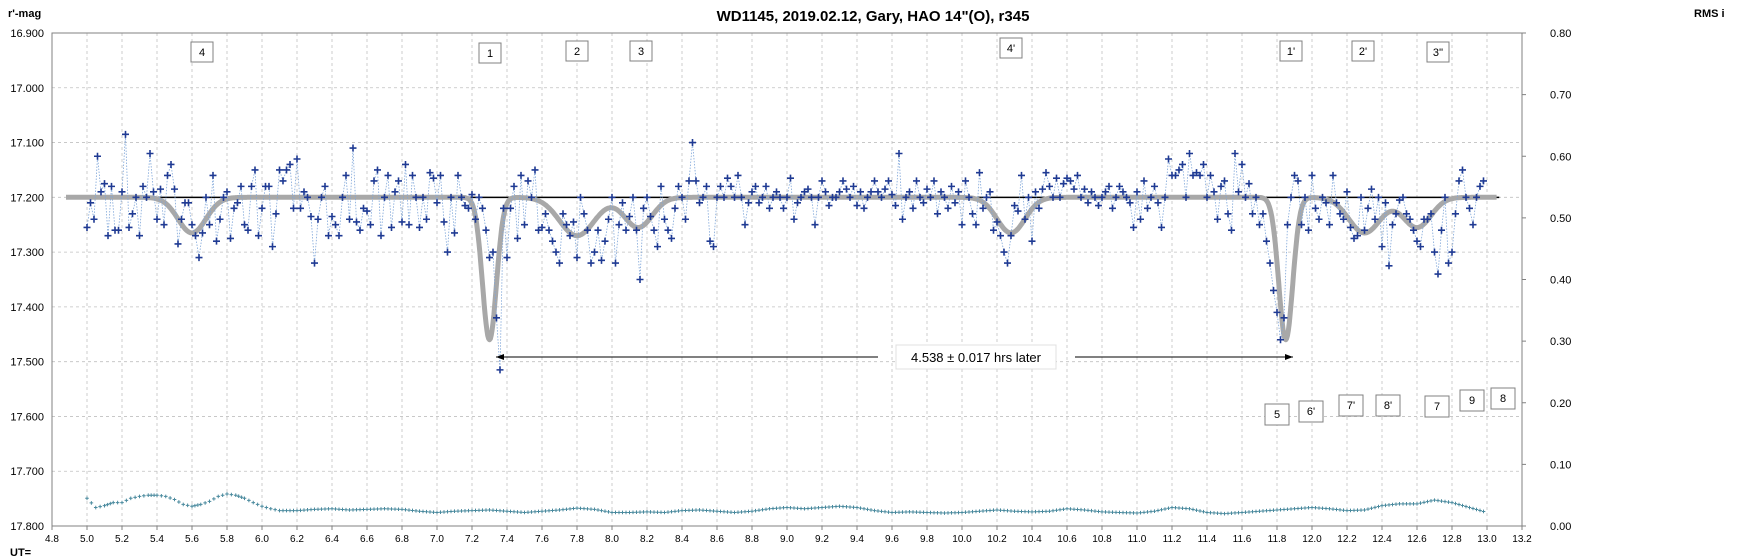 The height and width of the screenshot is (560, 1746). Describe the element at coordinates (332, 539) in the screenshot. I see `x-tick-label: 6.4` at that location.